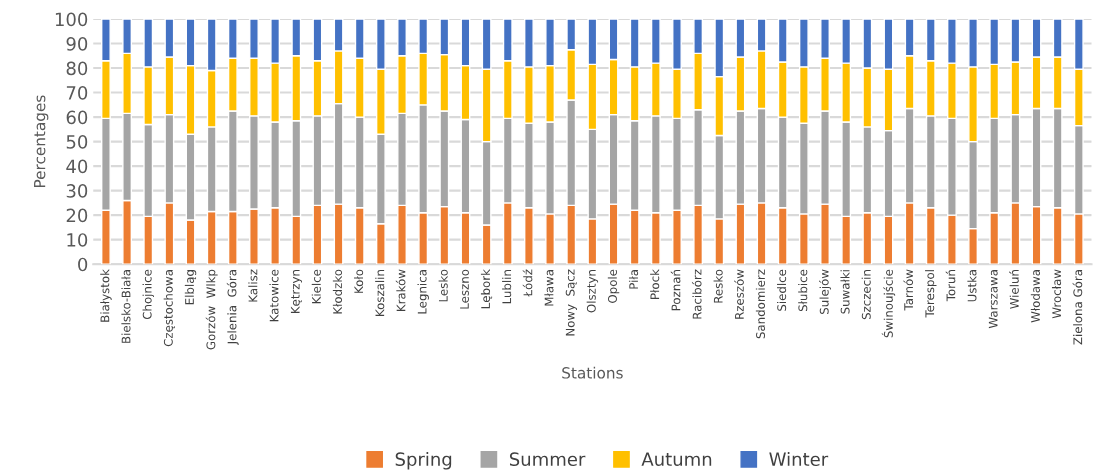  I want to click on x-tick-label: Włodawa, so click(1035, 296).